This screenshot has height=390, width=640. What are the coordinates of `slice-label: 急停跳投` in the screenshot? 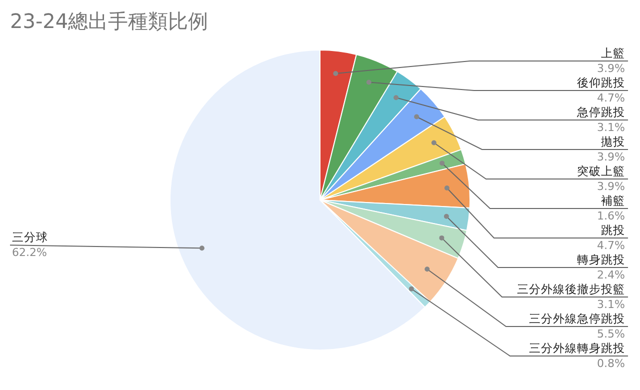 It's located at (600, 112).